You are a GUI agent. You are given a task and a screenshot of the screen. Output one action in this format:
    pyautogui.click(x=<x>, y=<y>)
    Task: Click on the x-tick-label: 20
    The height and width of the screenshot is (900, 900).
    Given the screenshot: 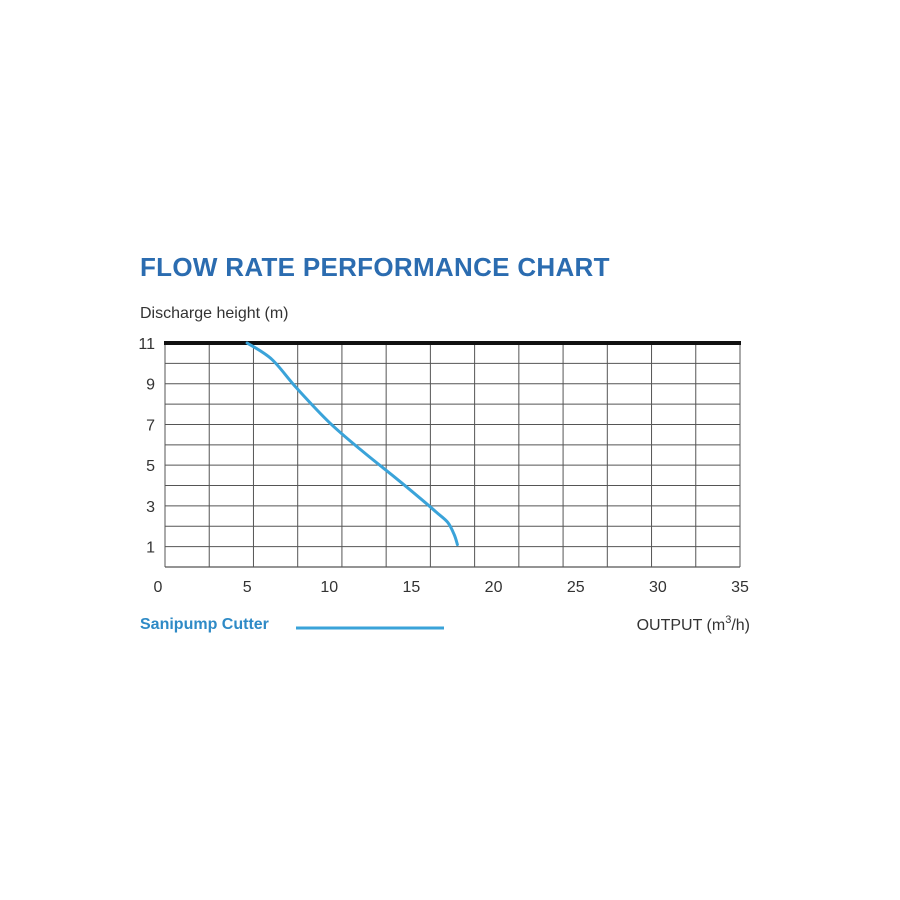 What is the action you would take?
    pyautogui.click(x=494, y=587)
    